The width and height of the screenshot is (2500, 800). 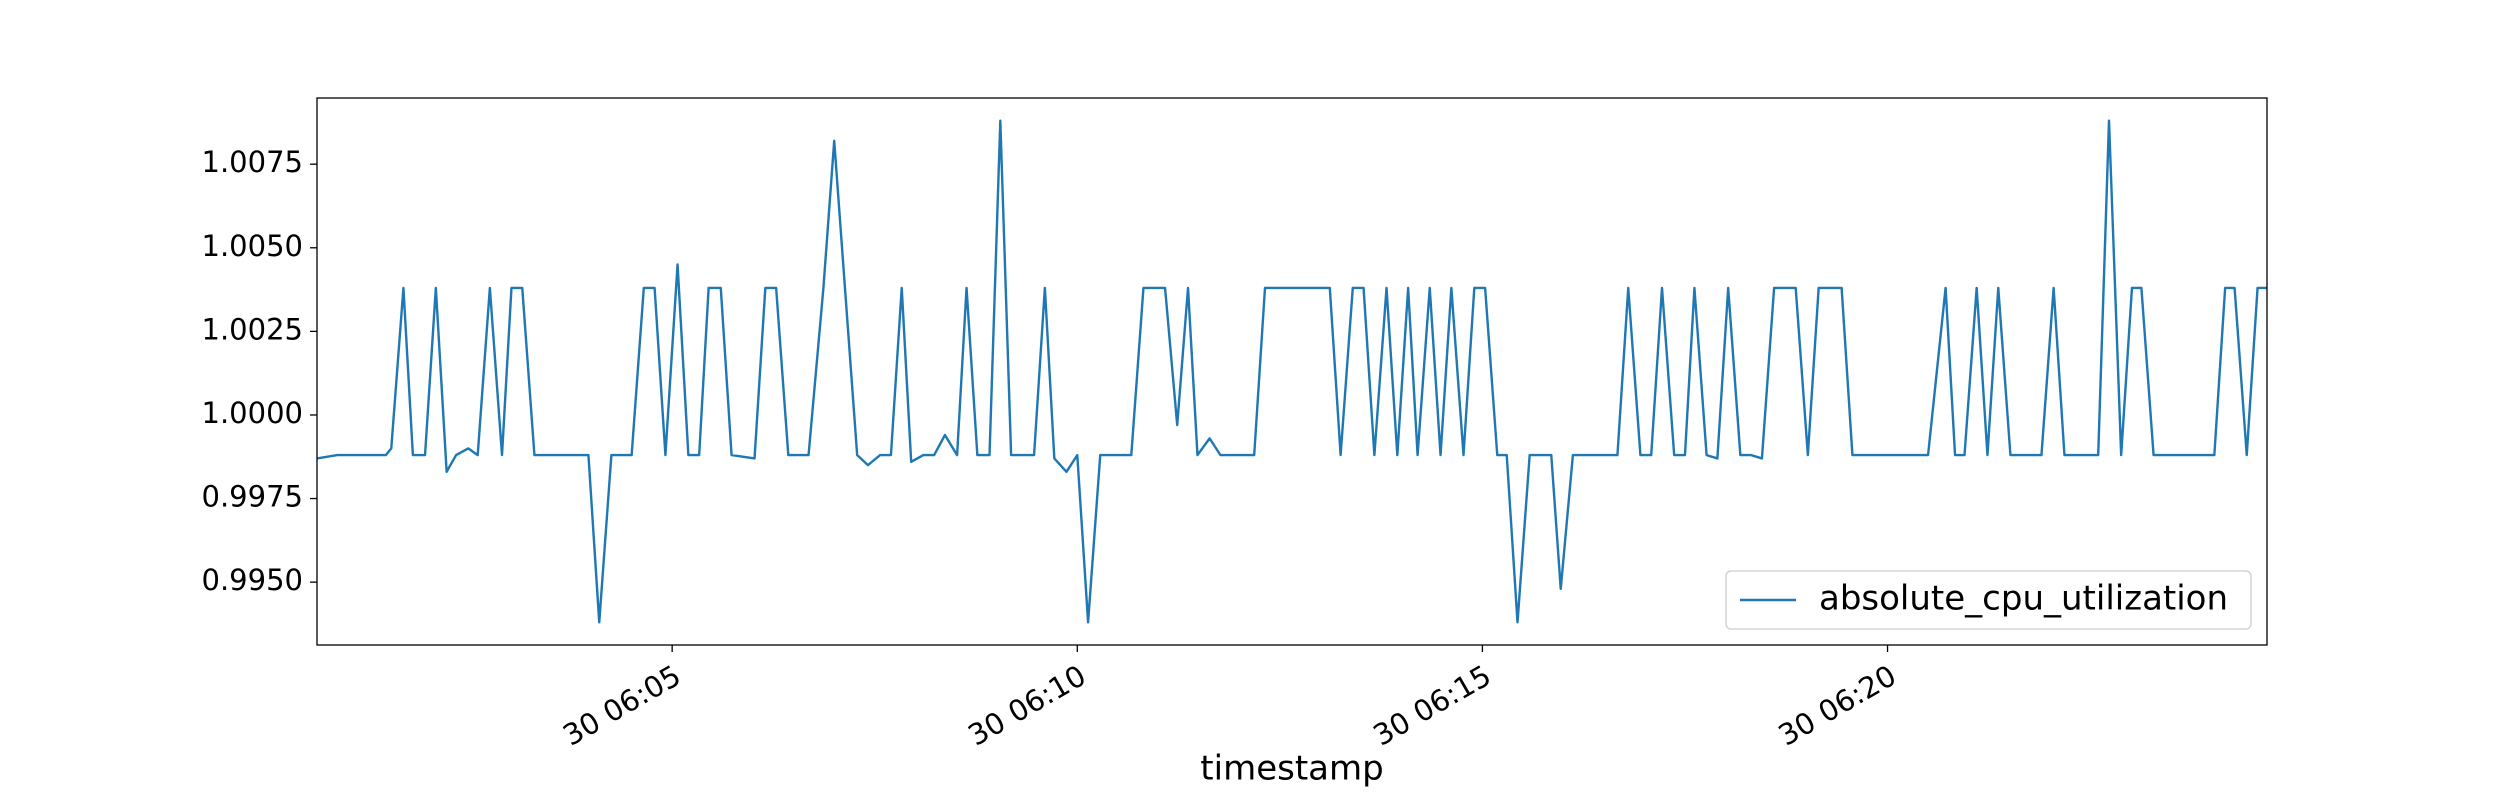 I want to click on x-tick-label: 30 06:20, so click(x=1837, y=705).